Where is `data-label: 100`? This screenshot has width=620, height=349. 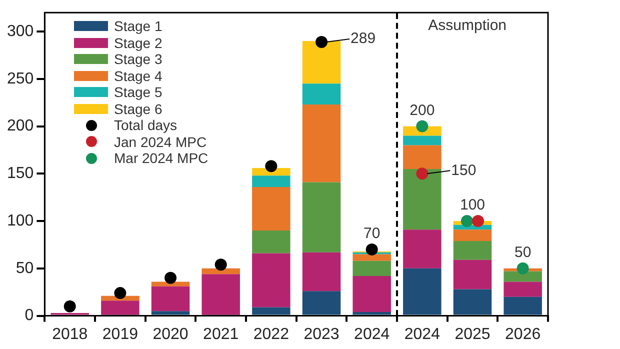 data-label: 100 is located at coordinates (473, 205).